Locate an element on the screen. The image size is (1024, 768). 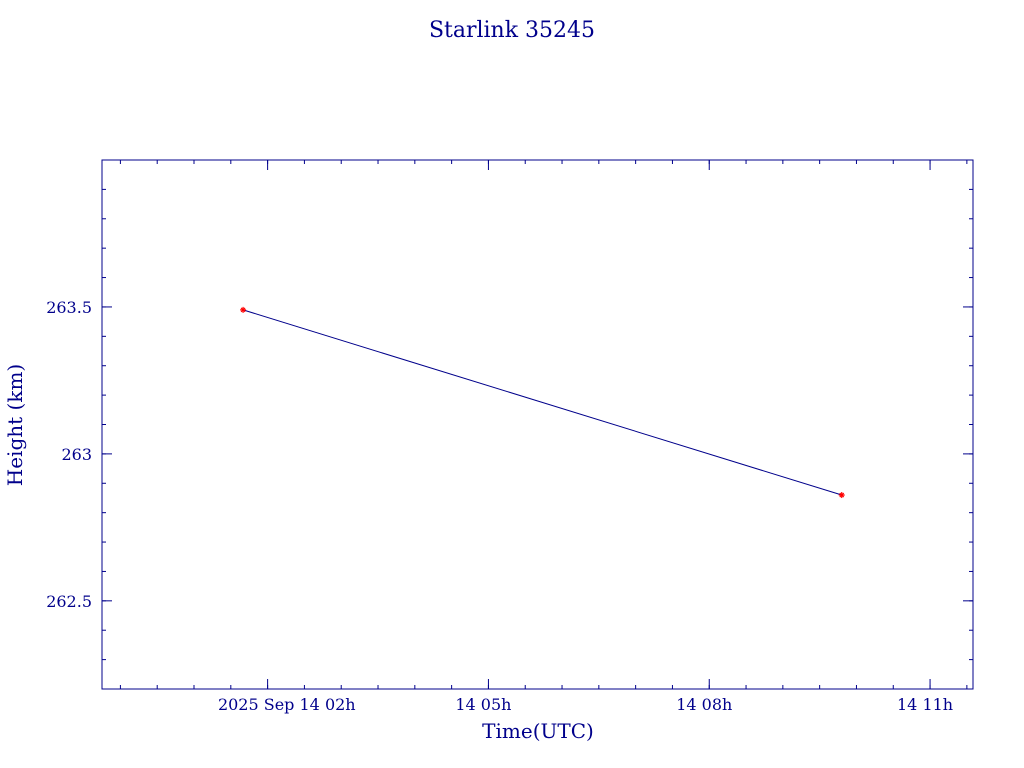
y-axis-label: Height (km) is located at coordinates (15, 425).